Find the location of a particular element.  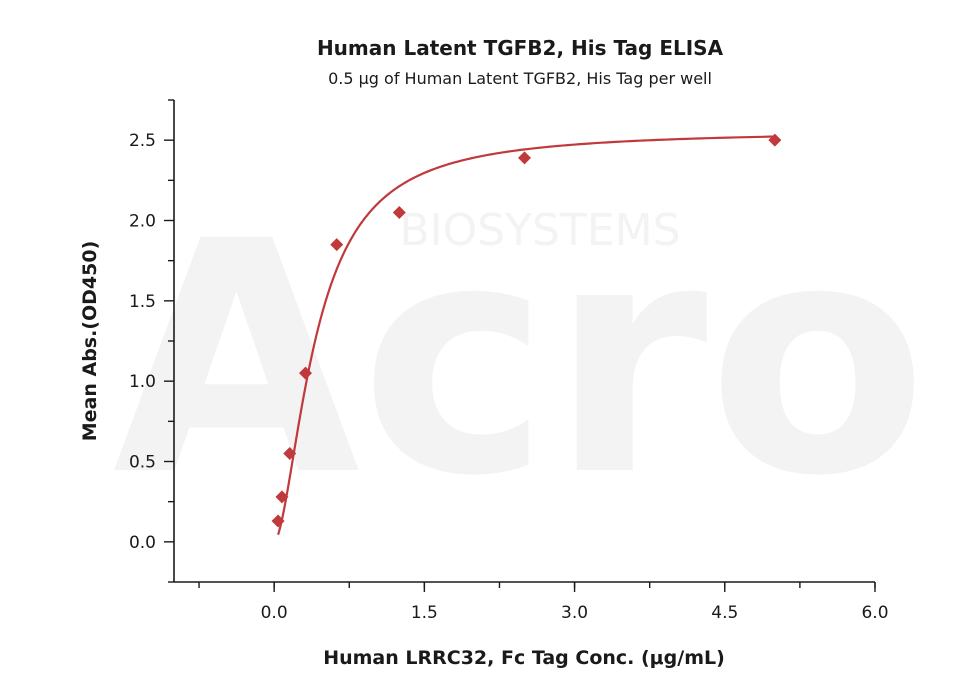

y-axis-ticks: 0.0 0.5 1.0 1.5 2.0 2.5 is located at coordinates (151, 341).